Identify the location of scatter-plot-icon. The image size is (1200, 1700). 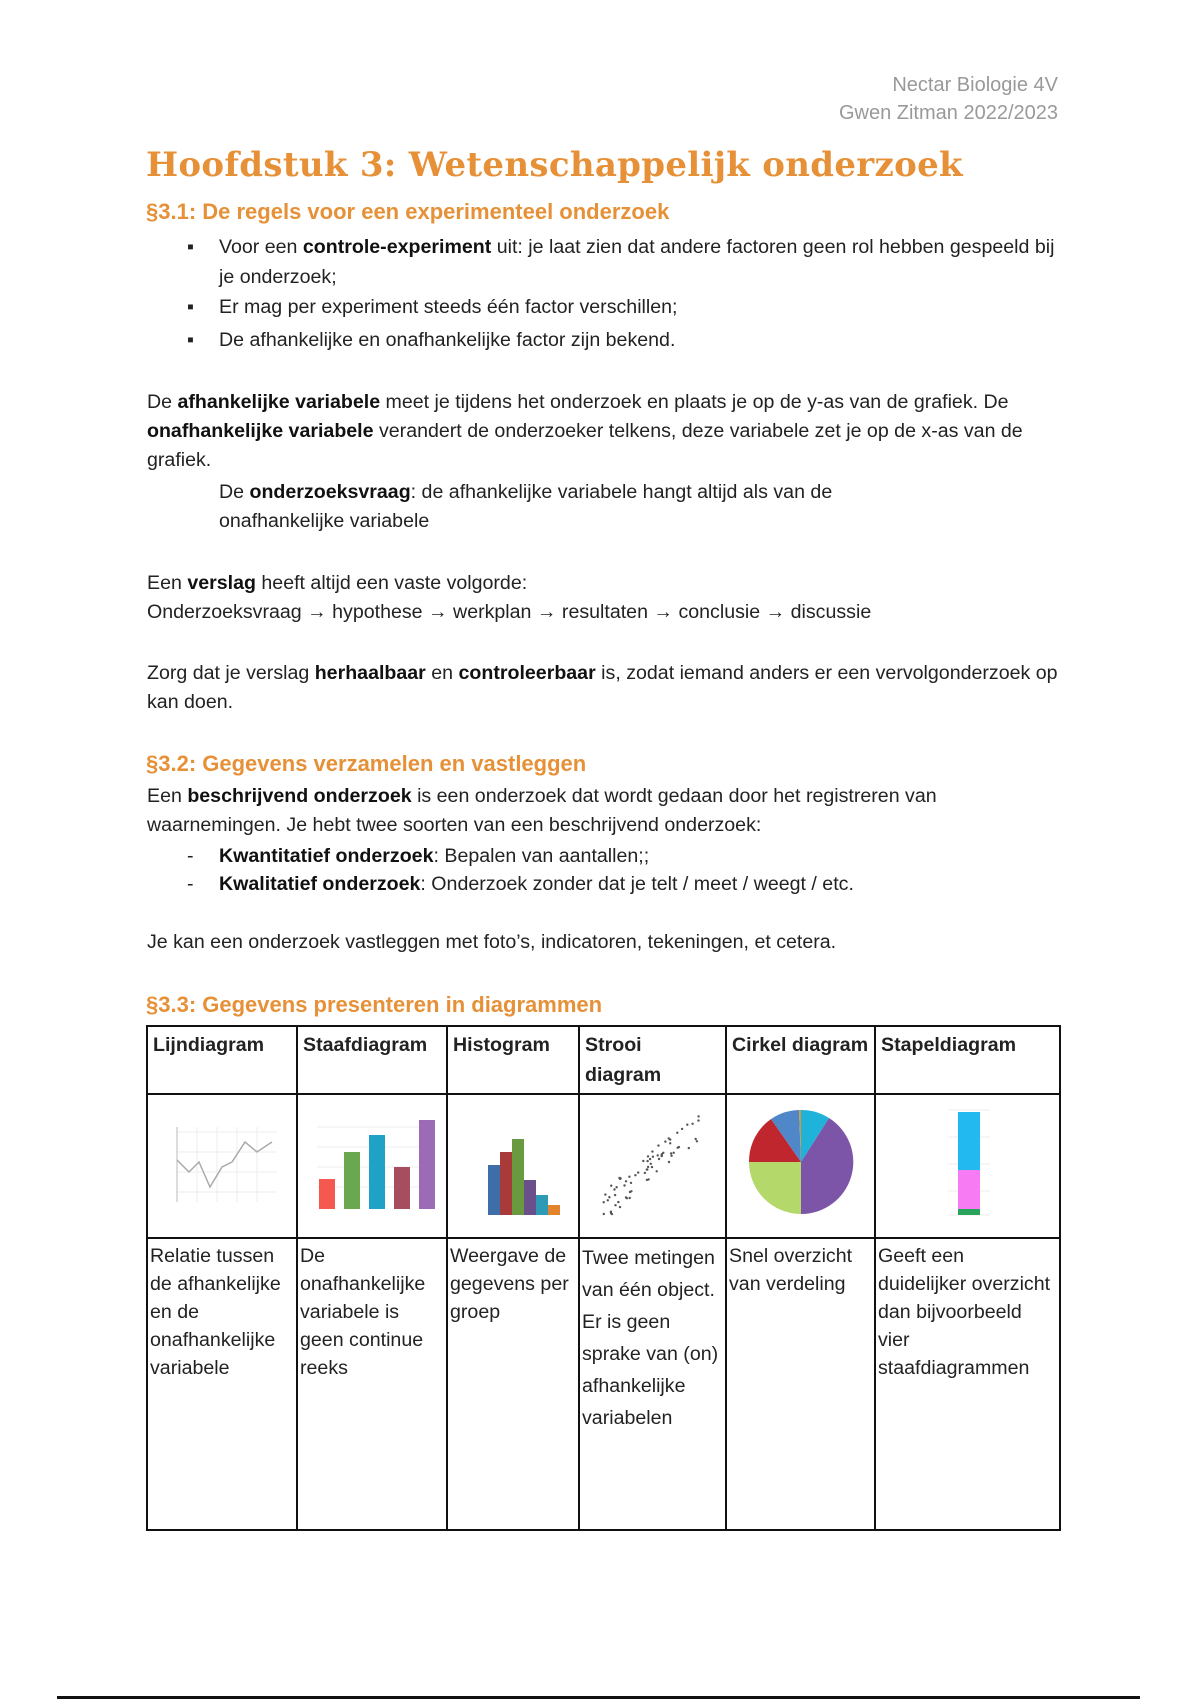
(651, 1165).